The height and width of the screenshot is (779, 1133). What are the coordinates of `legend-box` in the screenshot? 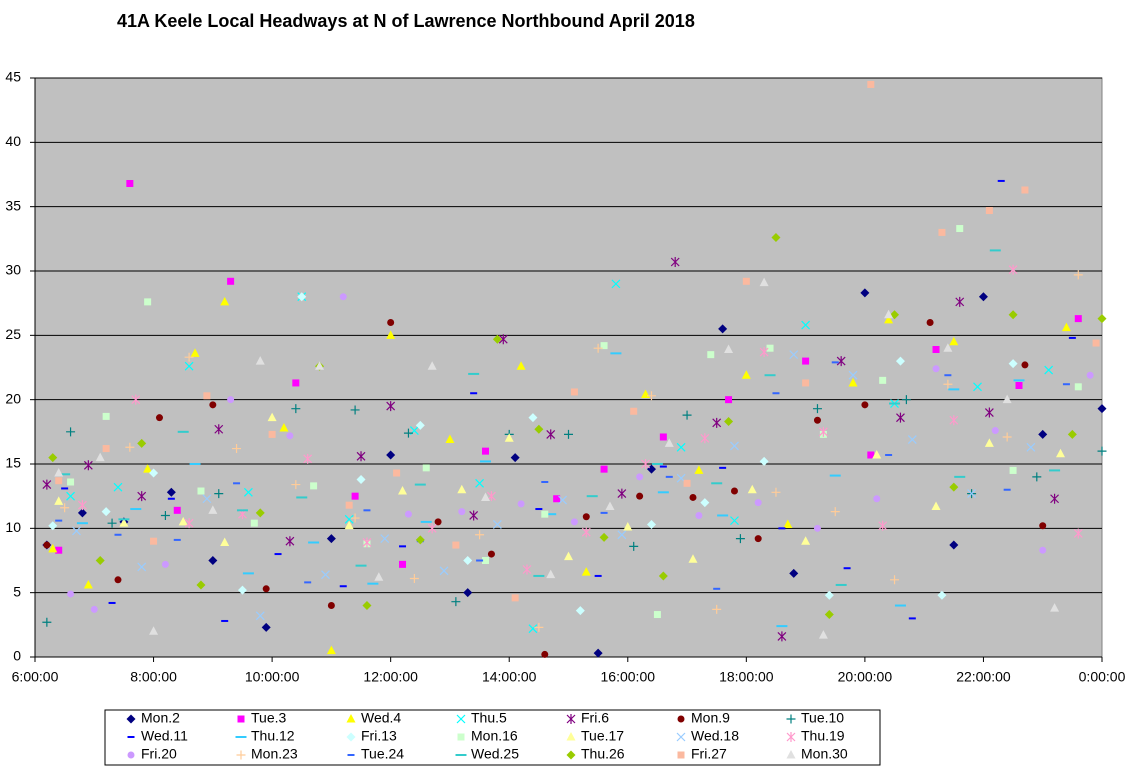 It's located at (492, 737).